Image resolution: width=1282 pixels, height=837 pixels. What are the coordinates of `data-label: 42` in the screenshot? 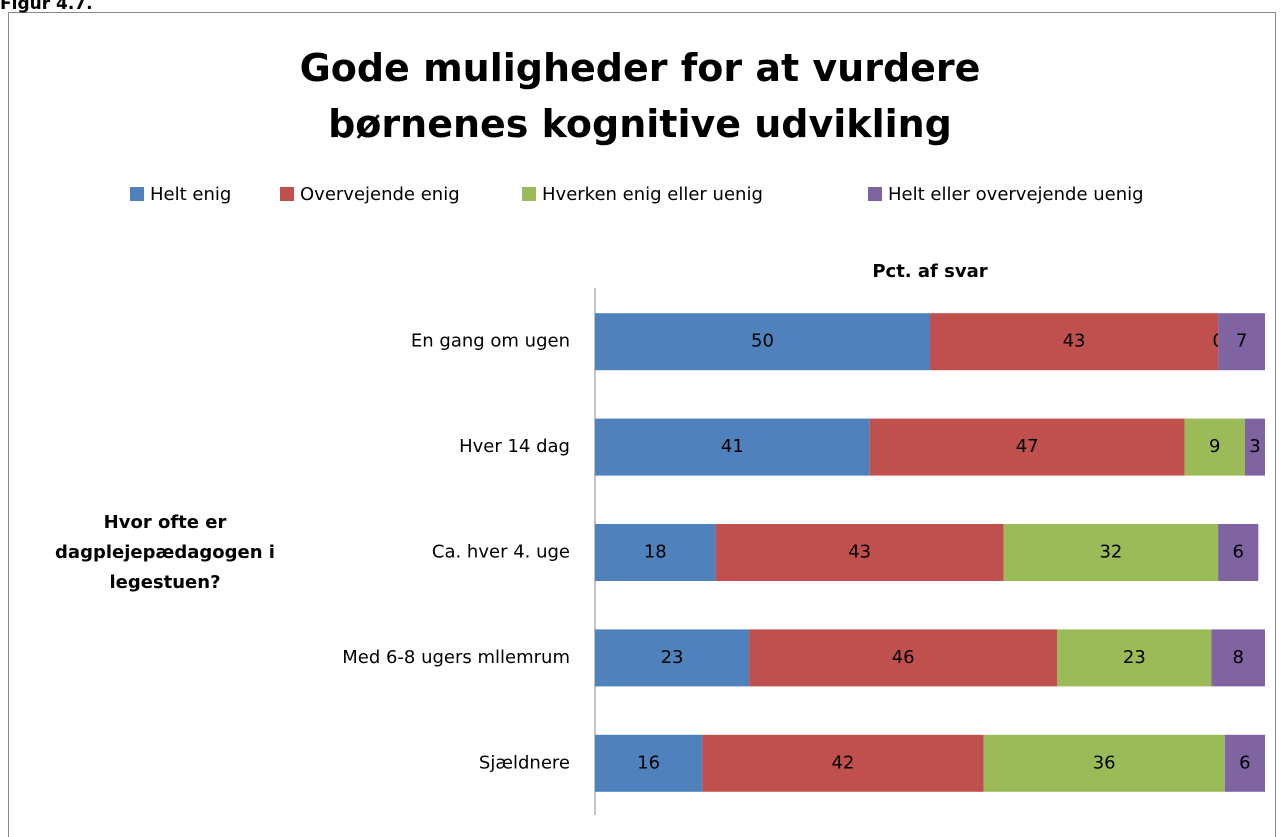 It's located at (842, 762).